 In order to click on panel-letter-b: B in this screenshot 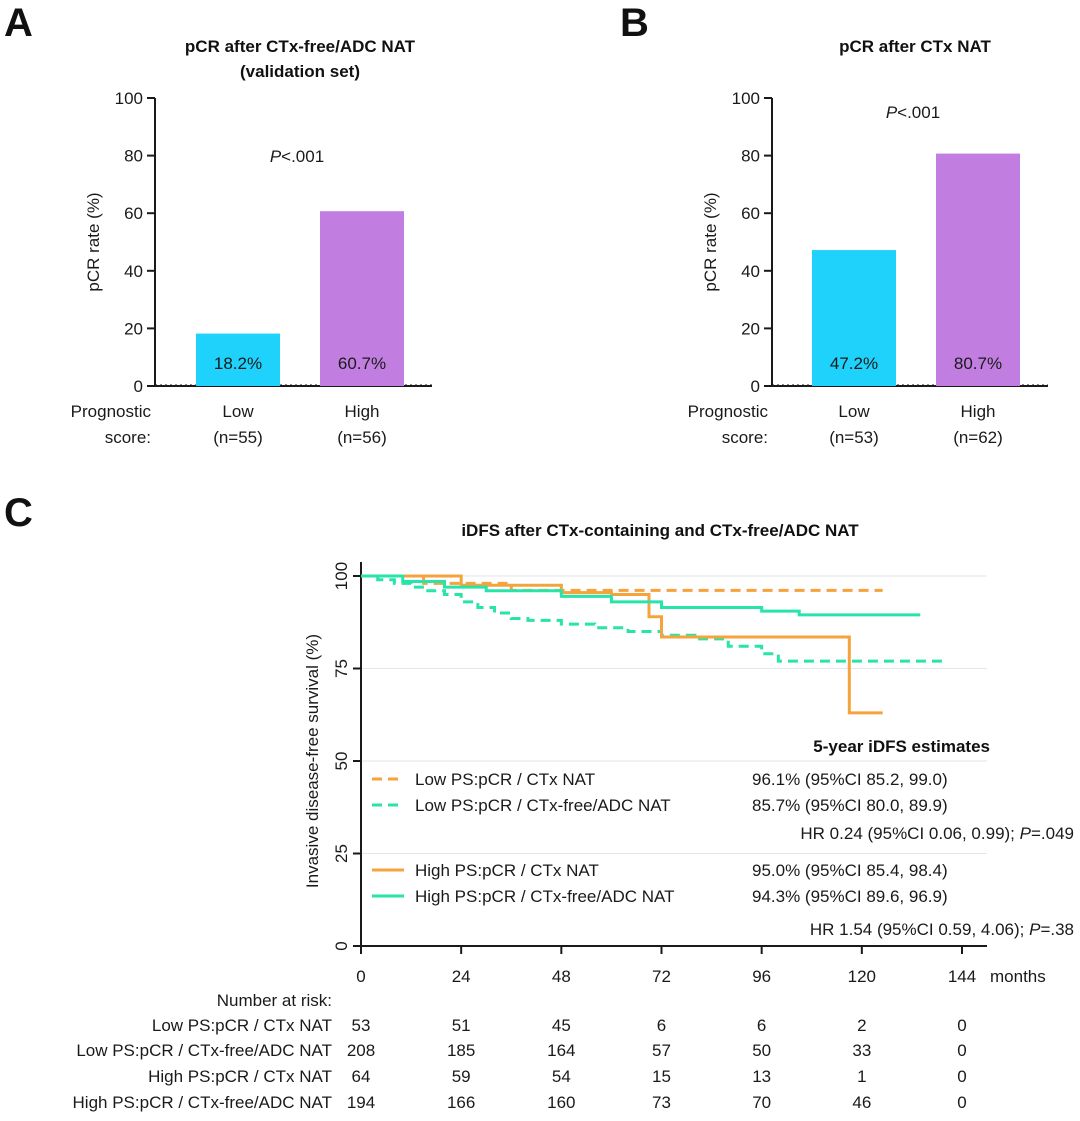, I will do `click(634, 23)`.